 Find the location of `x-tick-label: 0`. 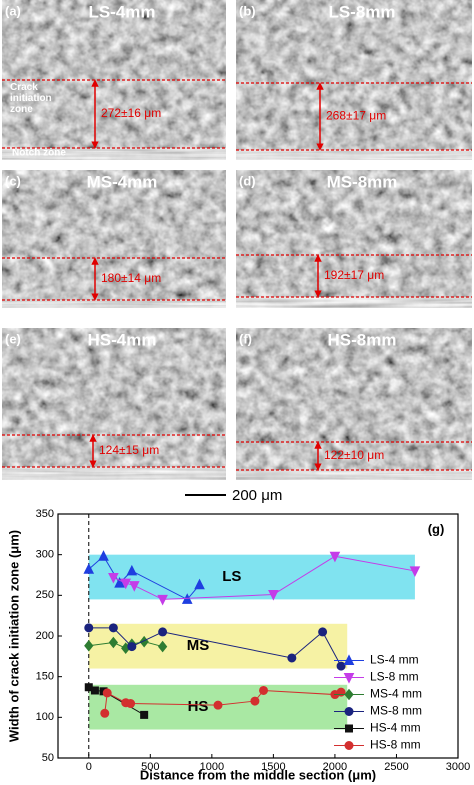

x-tick-label: 0 is located at coordinates (89, 767).